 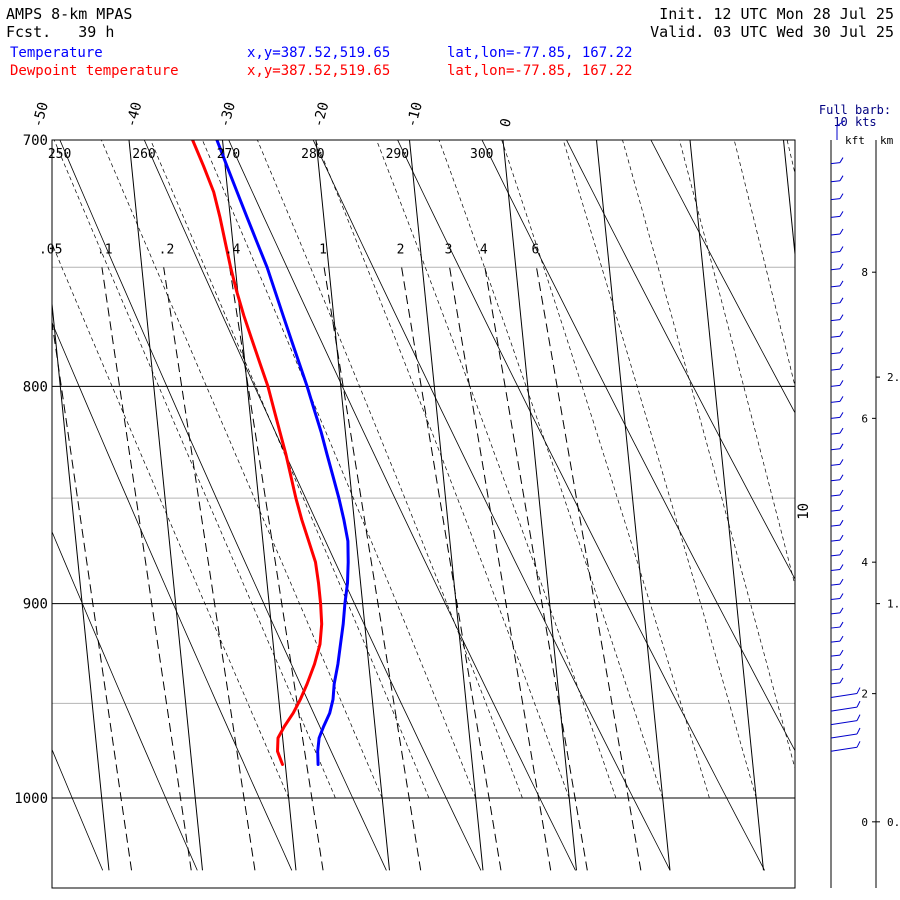 I want to click on temperature-tick-label: -40, so click(x=134, y=114).